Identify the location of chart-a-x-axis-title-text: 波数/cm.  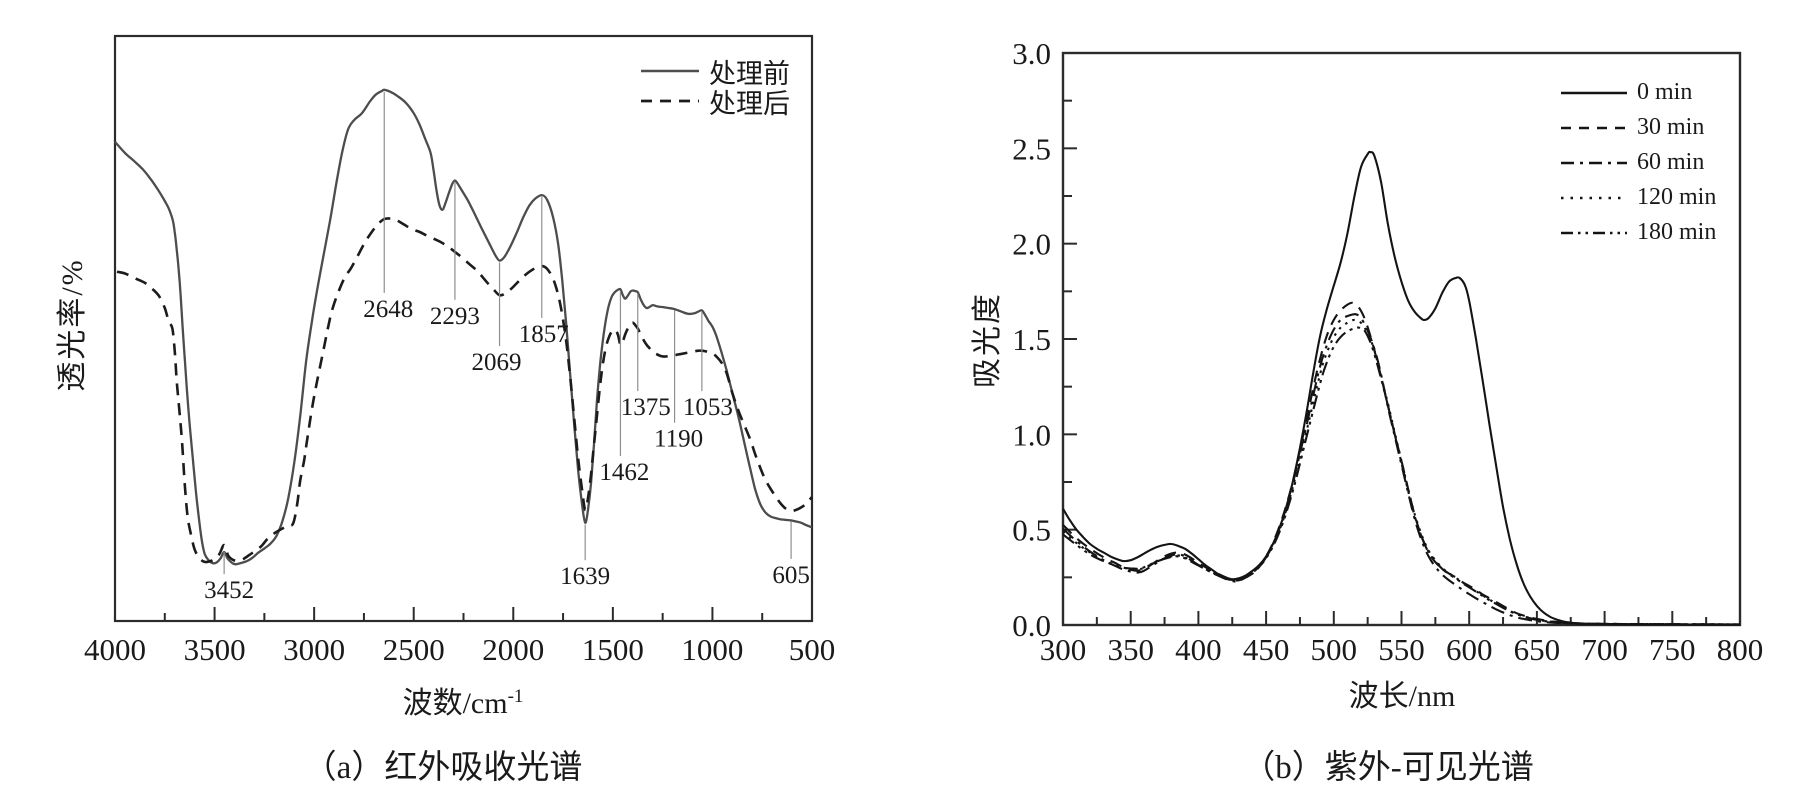
(455, 703).